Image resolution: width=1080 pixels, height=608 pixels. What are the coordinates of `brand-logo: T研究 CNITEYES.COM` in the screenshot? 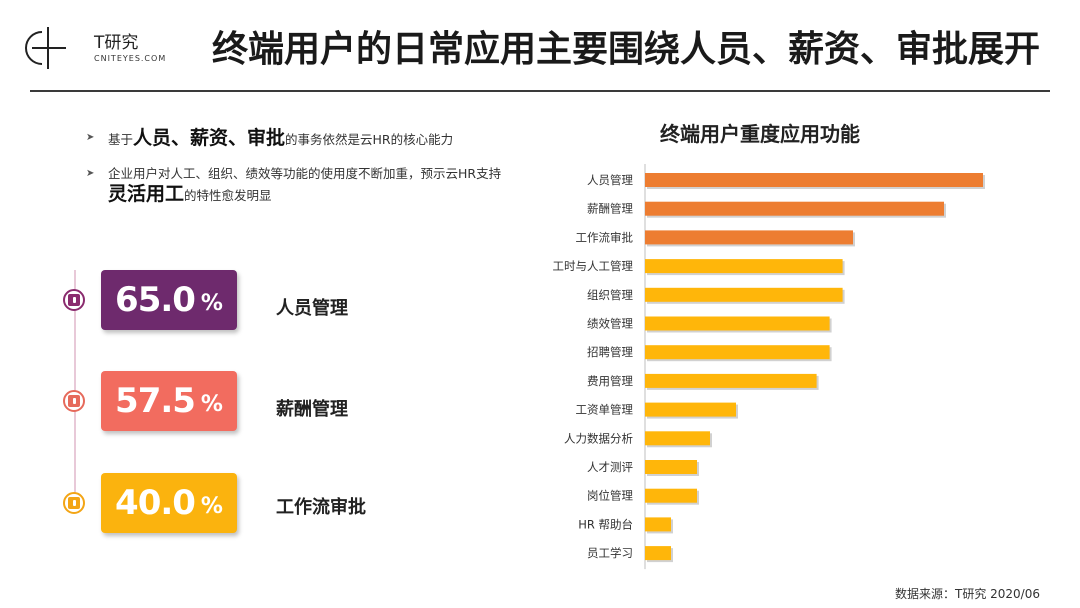 It's located at (93, 50).